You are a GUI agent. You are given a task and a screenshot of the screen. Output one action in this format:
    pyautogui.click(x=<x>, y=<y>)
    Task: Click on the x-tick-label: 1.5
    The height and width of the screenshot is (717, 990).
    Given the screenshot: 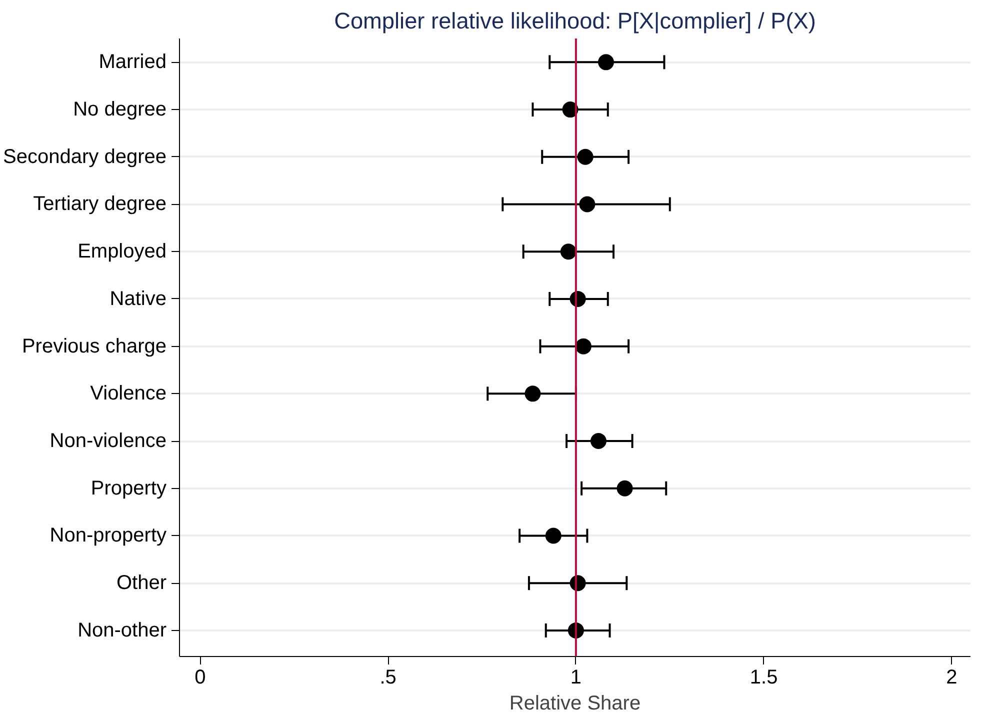 What is the action you would take?
    pyautogui.click(x=764, y=677)
    